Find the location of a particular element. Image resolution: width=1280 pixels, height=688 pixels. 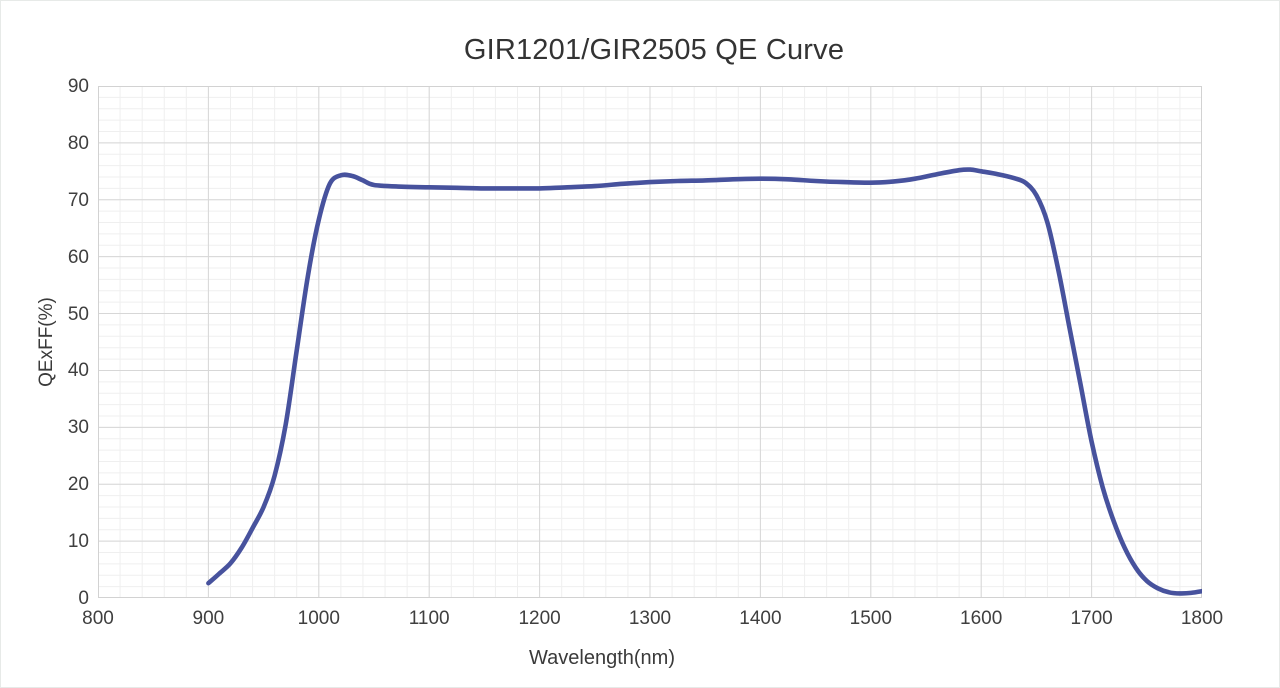

x-tick-label: 1300 is located at coordinates (650, 618).